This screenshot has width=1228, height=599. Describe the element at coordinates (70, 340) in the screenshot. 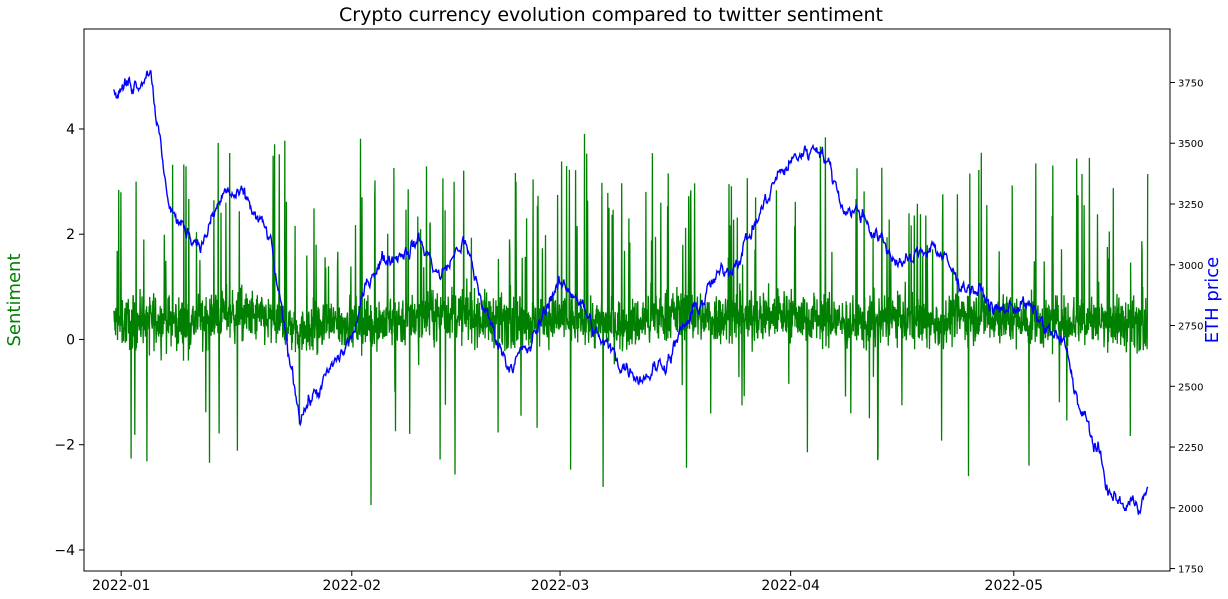

I see `y-left-tick-label: 0` at that location.